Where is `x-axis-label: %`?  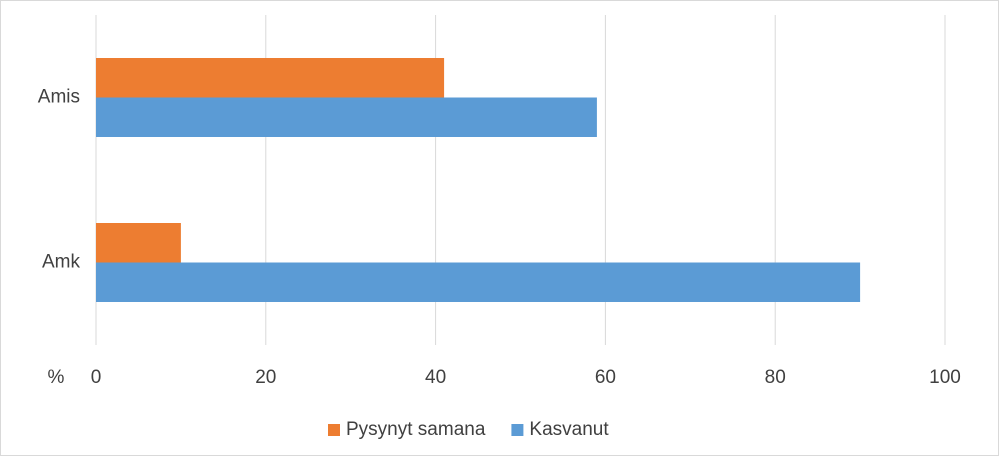 x-axis-label: % is located at coordinates (56, 377).